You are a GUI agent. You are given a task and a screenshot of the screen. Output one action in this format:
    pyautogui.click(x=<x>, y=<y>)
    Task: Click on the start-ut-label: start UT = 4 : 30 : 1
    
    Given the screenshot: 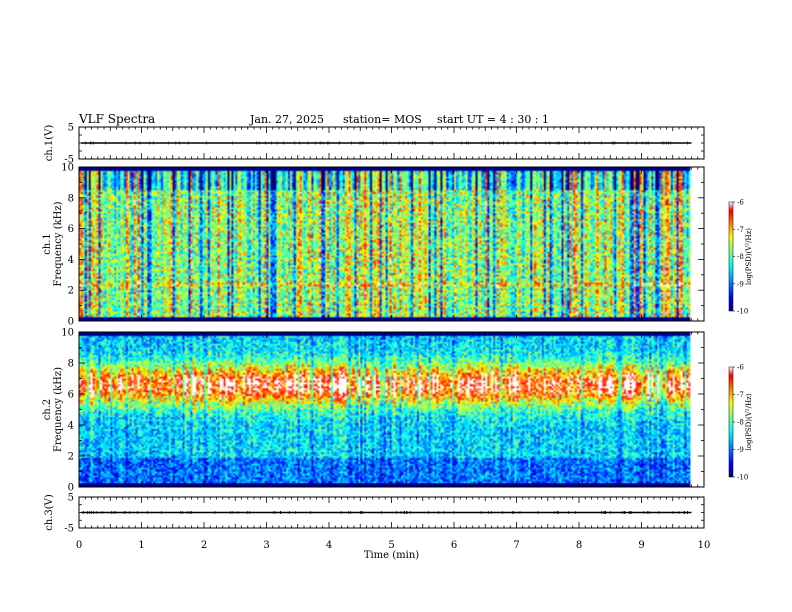 What is the action you would take?
    pyautogui.click(x=493, y=119)
    